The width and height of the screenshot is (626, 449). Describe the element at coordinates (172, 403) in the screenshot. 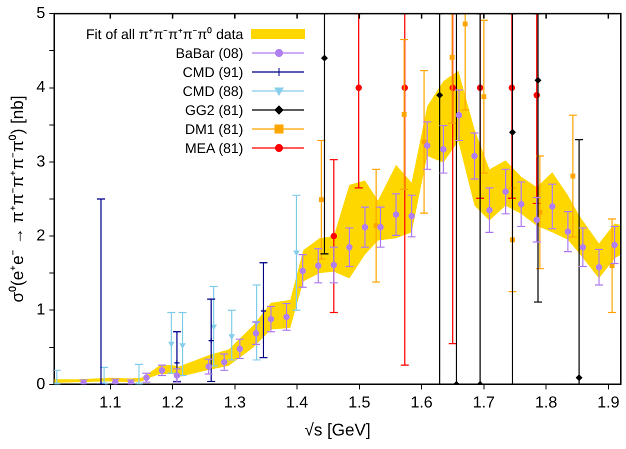

I see `x-tick-label: 1.2` at that location.